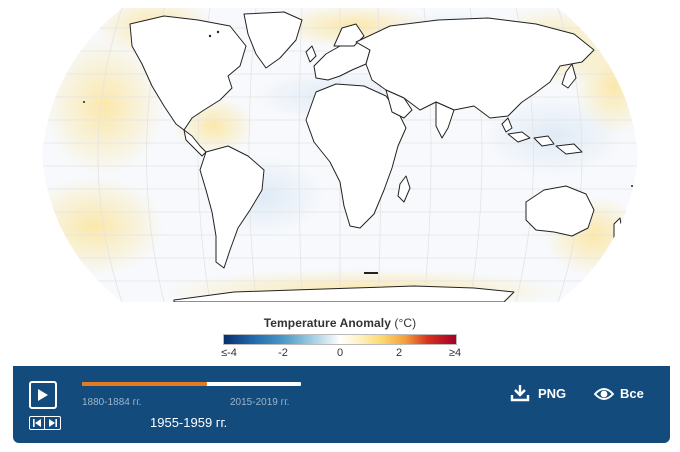 The height and width of the screenshot is (452, 680). I want to click on step-forward-button, so click(53, 423).